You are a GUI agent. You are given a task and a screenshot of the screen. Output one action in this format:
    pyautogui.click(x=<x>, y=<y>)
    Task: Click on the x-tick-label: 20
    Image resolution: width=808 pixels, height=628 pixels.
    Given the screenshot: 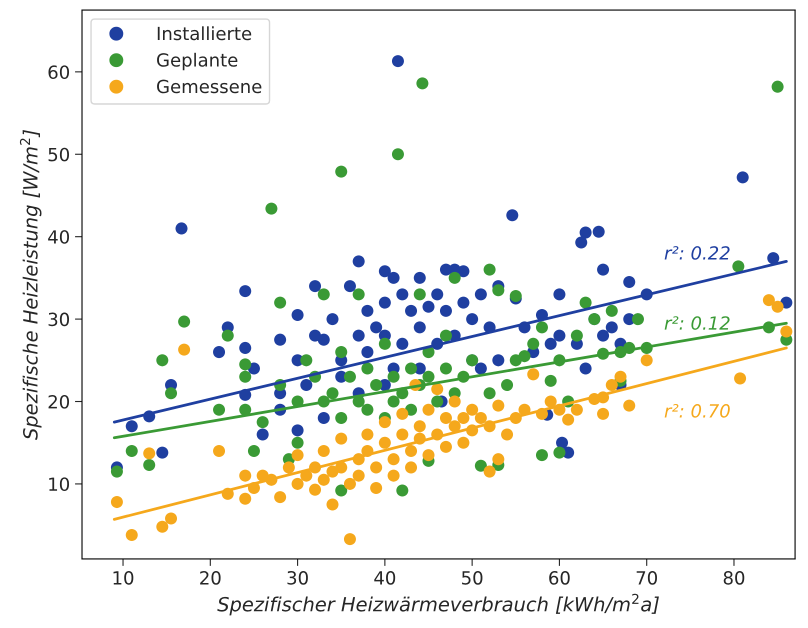 What is the action you would take?
    pyautogui.click(x=210, y=578)
    